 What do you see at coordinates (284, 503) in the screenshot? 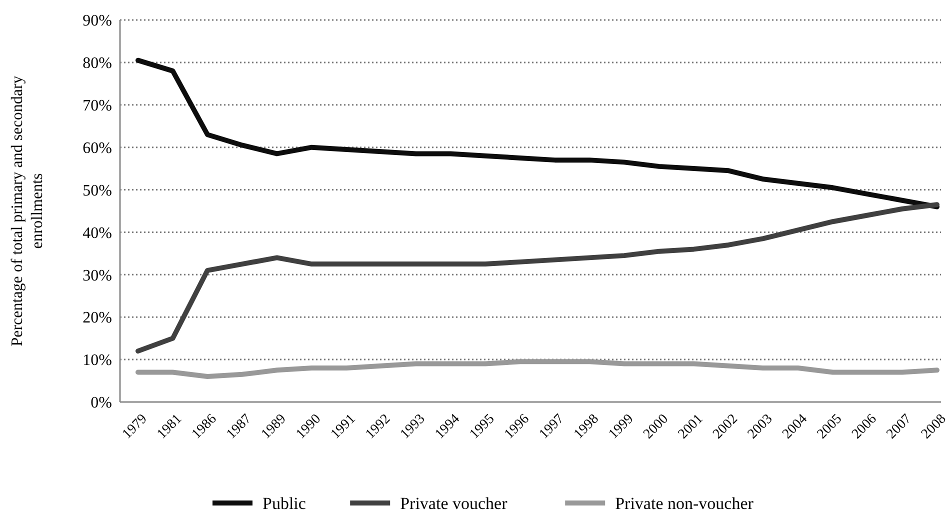
I see `legend-label: Public` at bounding box center [284, 503].